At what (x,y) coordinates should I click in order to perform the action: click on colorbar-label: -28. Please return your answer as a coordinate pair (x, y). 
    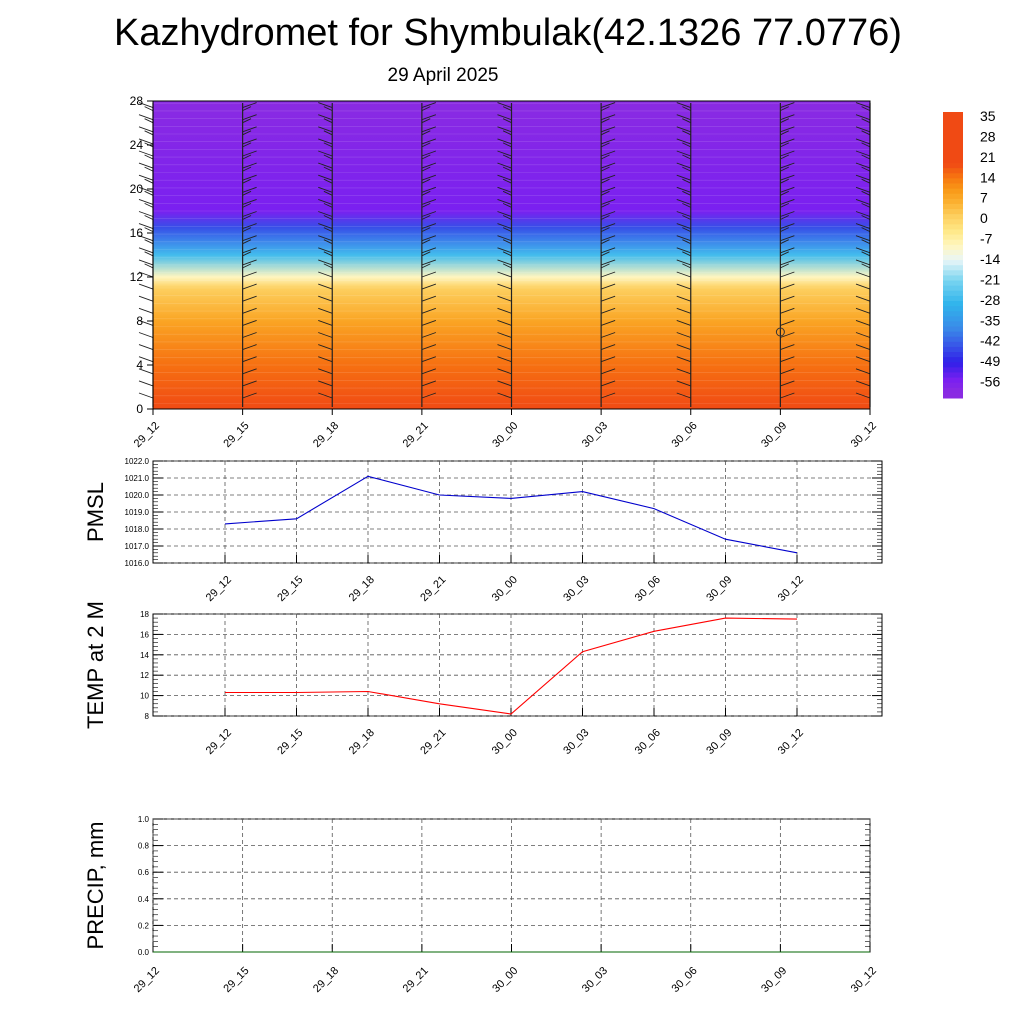
    Looking at the image, I should click on (990, 300).